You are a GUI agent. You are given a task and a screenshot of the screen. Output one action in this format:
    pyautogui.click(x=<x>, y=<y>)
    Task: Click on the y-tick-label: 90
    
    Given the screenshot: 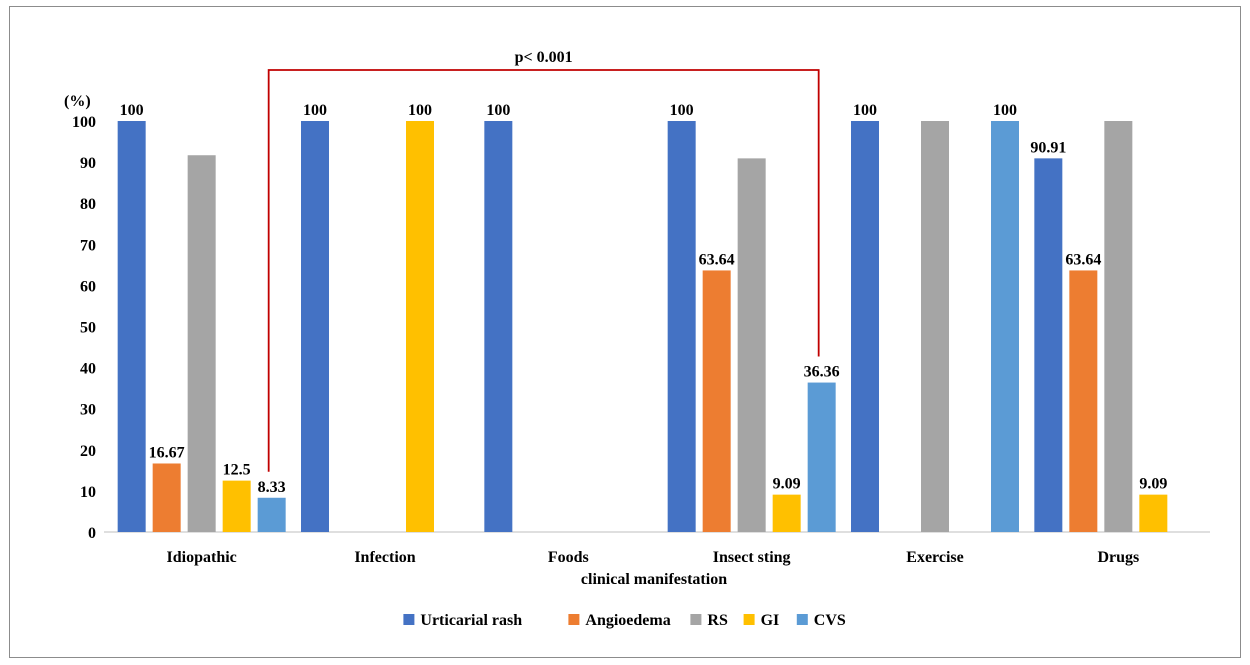 What is the action you would take?
    pyautogui.click(x=88, y=163)
    